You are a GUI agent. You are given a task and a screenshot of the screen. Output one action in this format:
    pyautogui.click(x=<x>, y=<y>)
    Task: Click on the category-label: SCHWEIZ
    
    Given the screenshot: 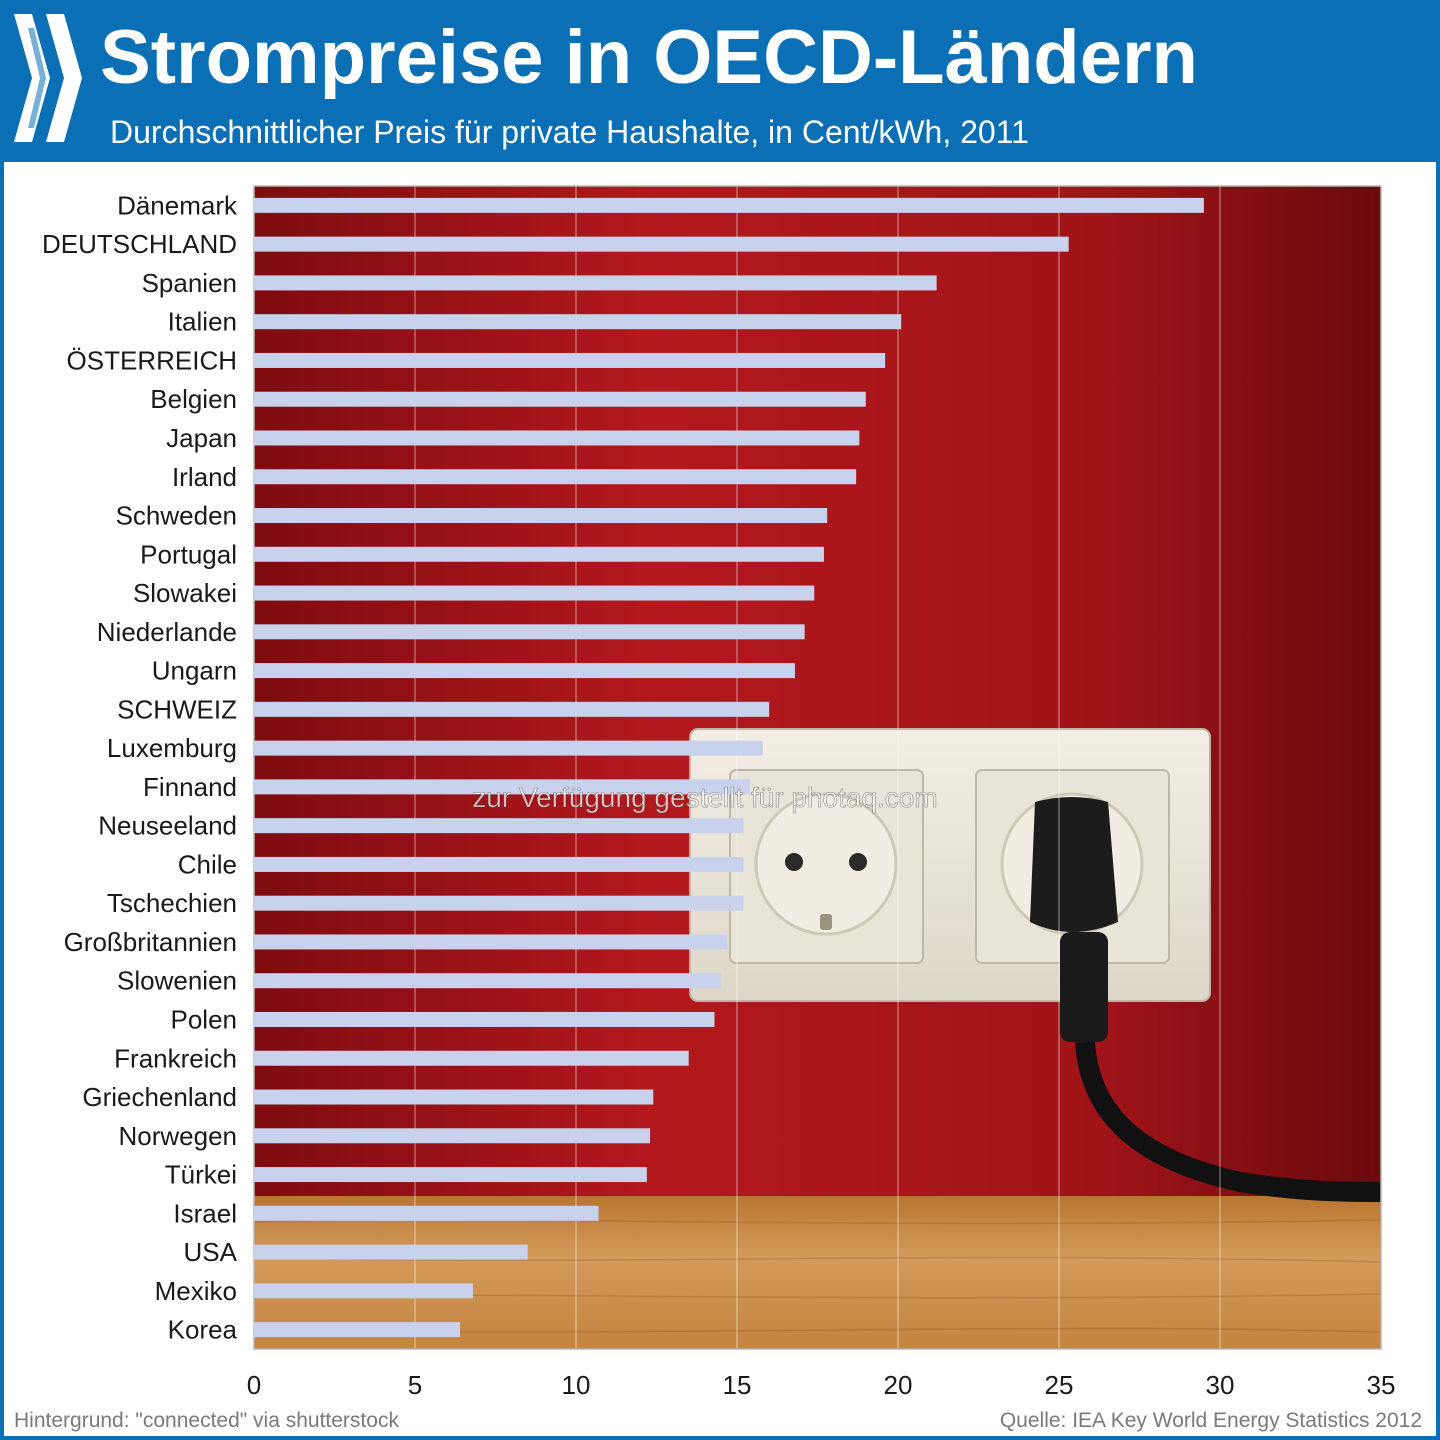 What is the action you would take?
    pyautogui.click(x=177, y=709)
    